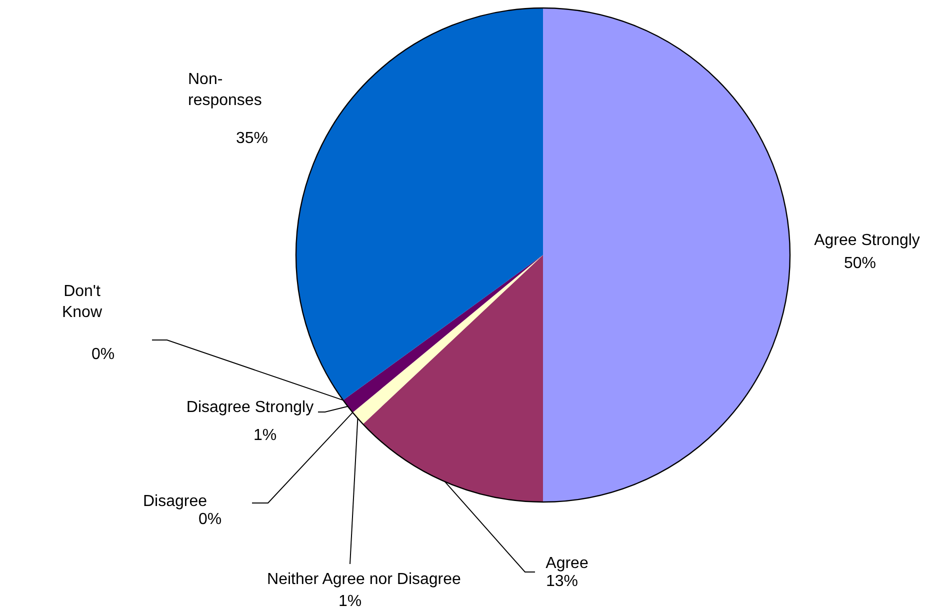  What do you see at coordinates (175, 501) in the screenshot?
I see `category-label: Disagree` at bounding box center [175, 501].